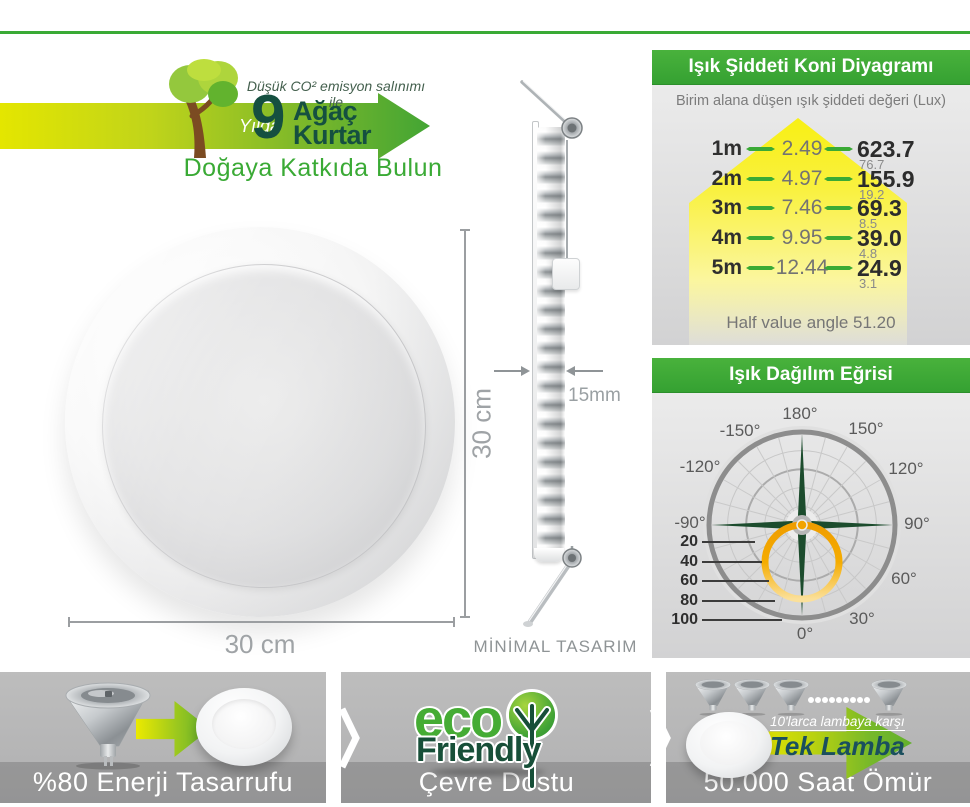 The height and width of the screenshot is (807, 970). Describe the element at coordinates (465, 423) in the screenshot. I see `height-dimension-line` at that location.